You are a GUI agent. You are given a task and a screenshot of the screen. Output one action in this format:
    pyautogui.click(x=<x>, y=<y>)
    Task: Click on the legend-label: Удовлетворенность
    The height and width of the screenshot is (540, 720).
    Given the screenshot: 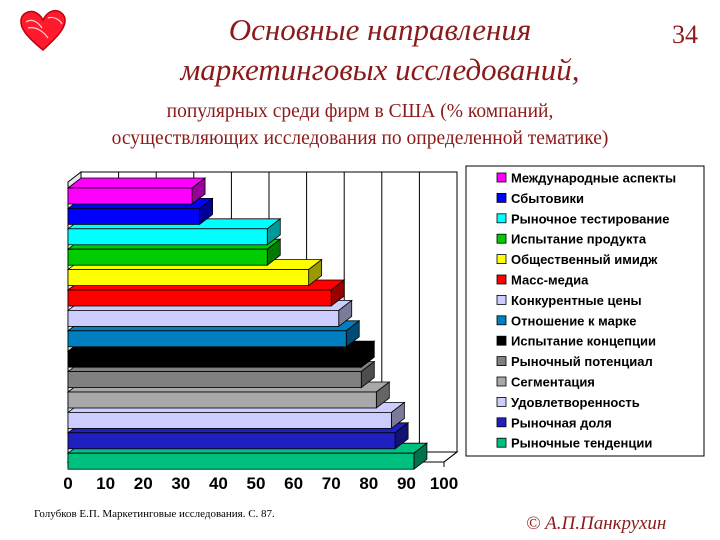 What is the action you would take?
    pyautogui.click(x=575, y=402)
    